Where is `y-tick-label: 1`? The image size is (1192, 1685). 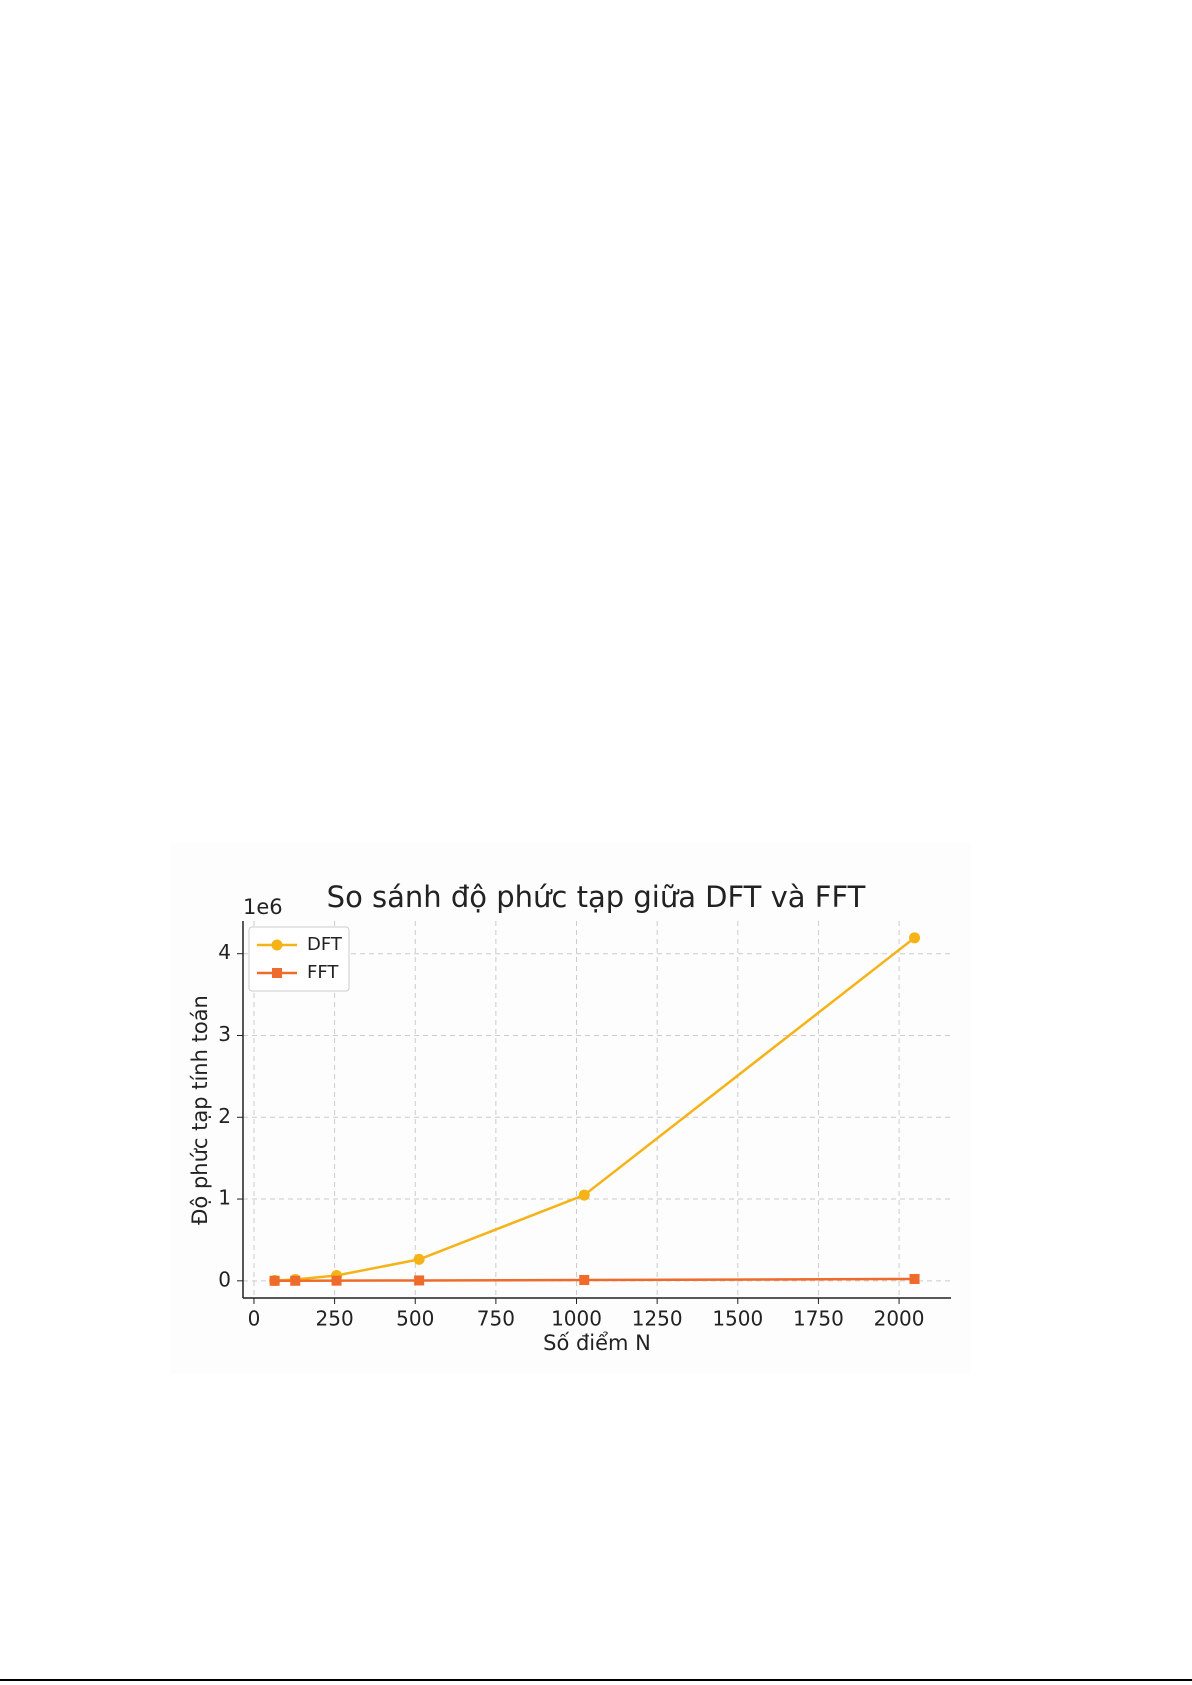 y-tick-label: 1 is located at coordinates (224, 1198).